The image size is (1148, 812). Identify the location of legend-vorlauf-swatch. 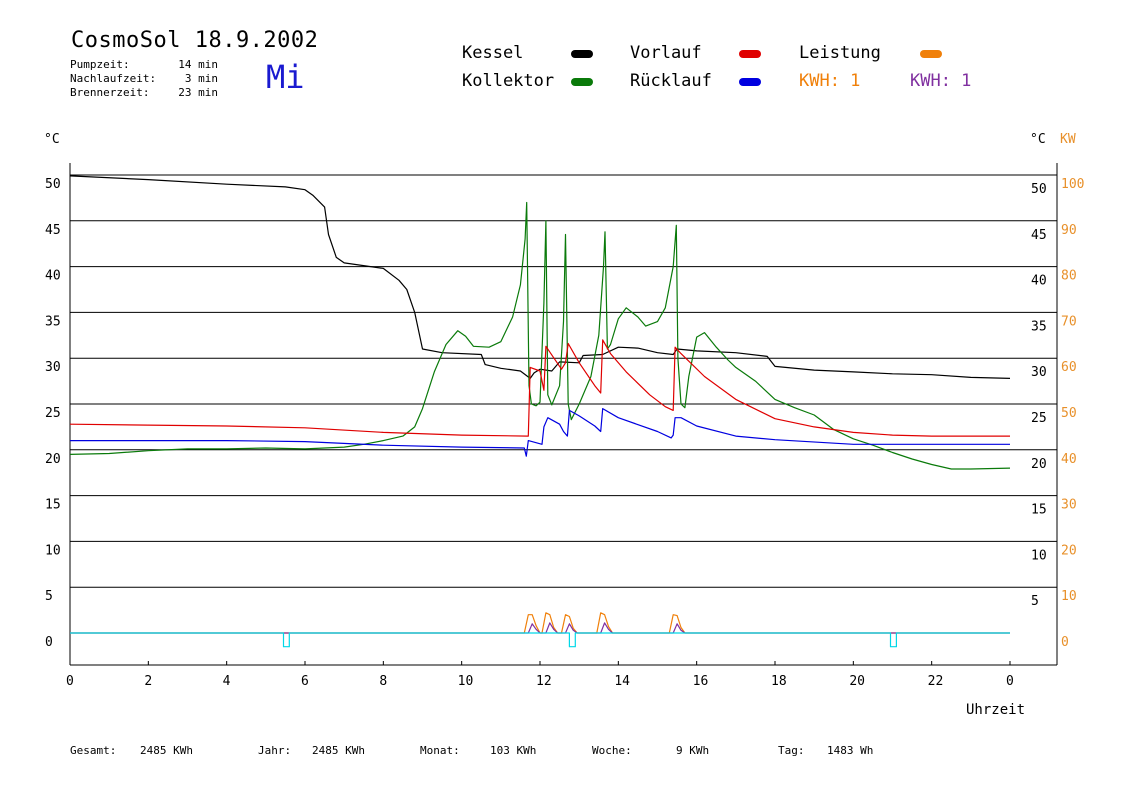
(750, 54).